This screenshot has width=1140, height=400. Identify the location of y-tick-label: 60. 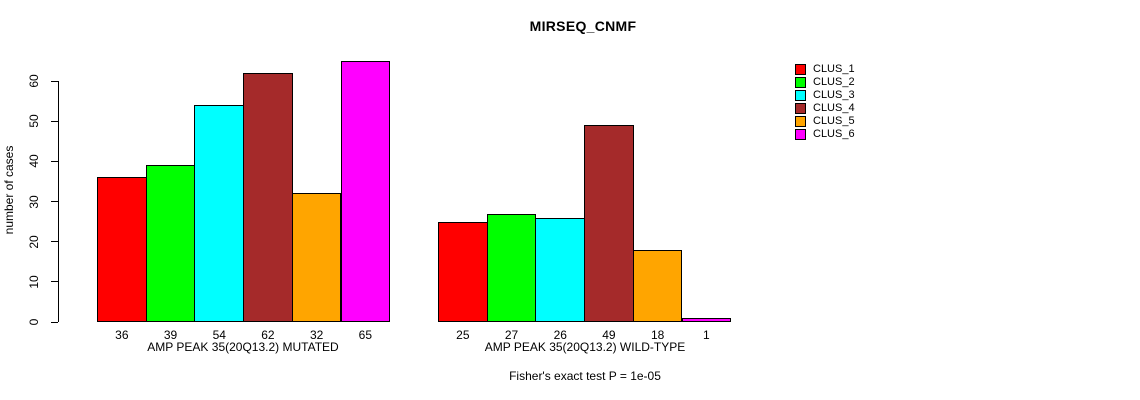
(34, 81).